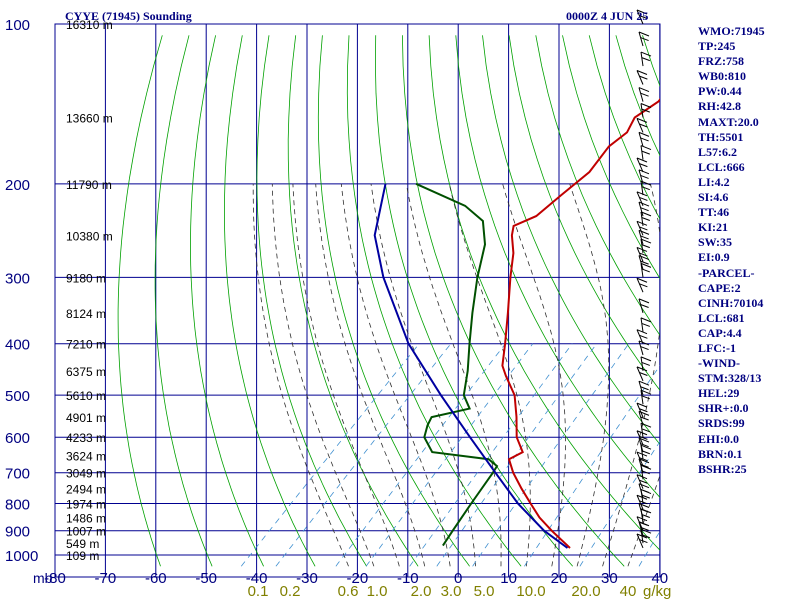 The width and height of the screenshot is (800, 600). I want to click on index-line: FRZ:758, so click(721, 61).